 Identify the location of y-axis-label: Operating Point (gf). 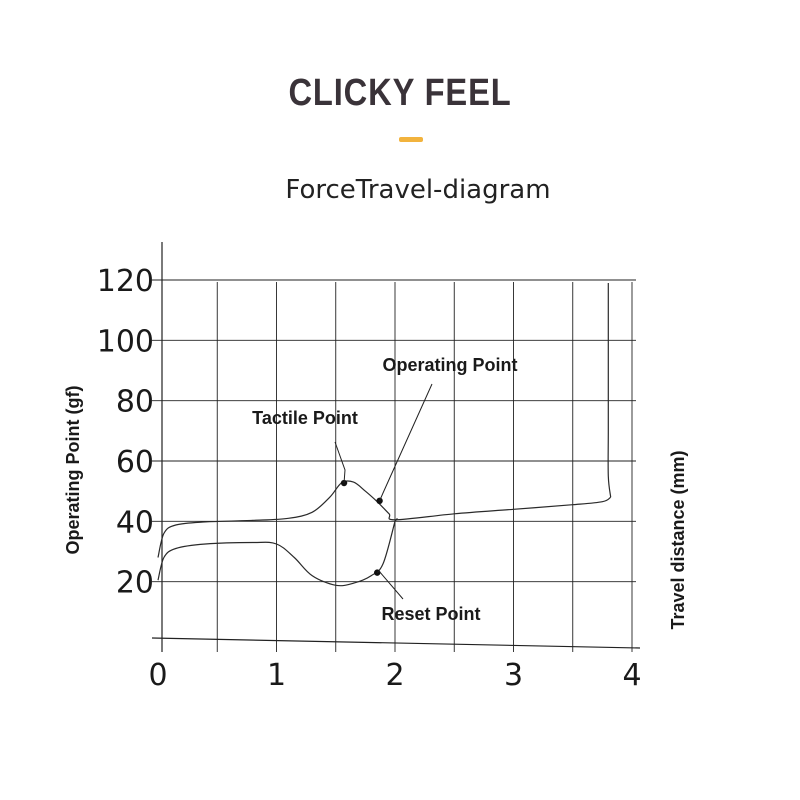
(73, 470).